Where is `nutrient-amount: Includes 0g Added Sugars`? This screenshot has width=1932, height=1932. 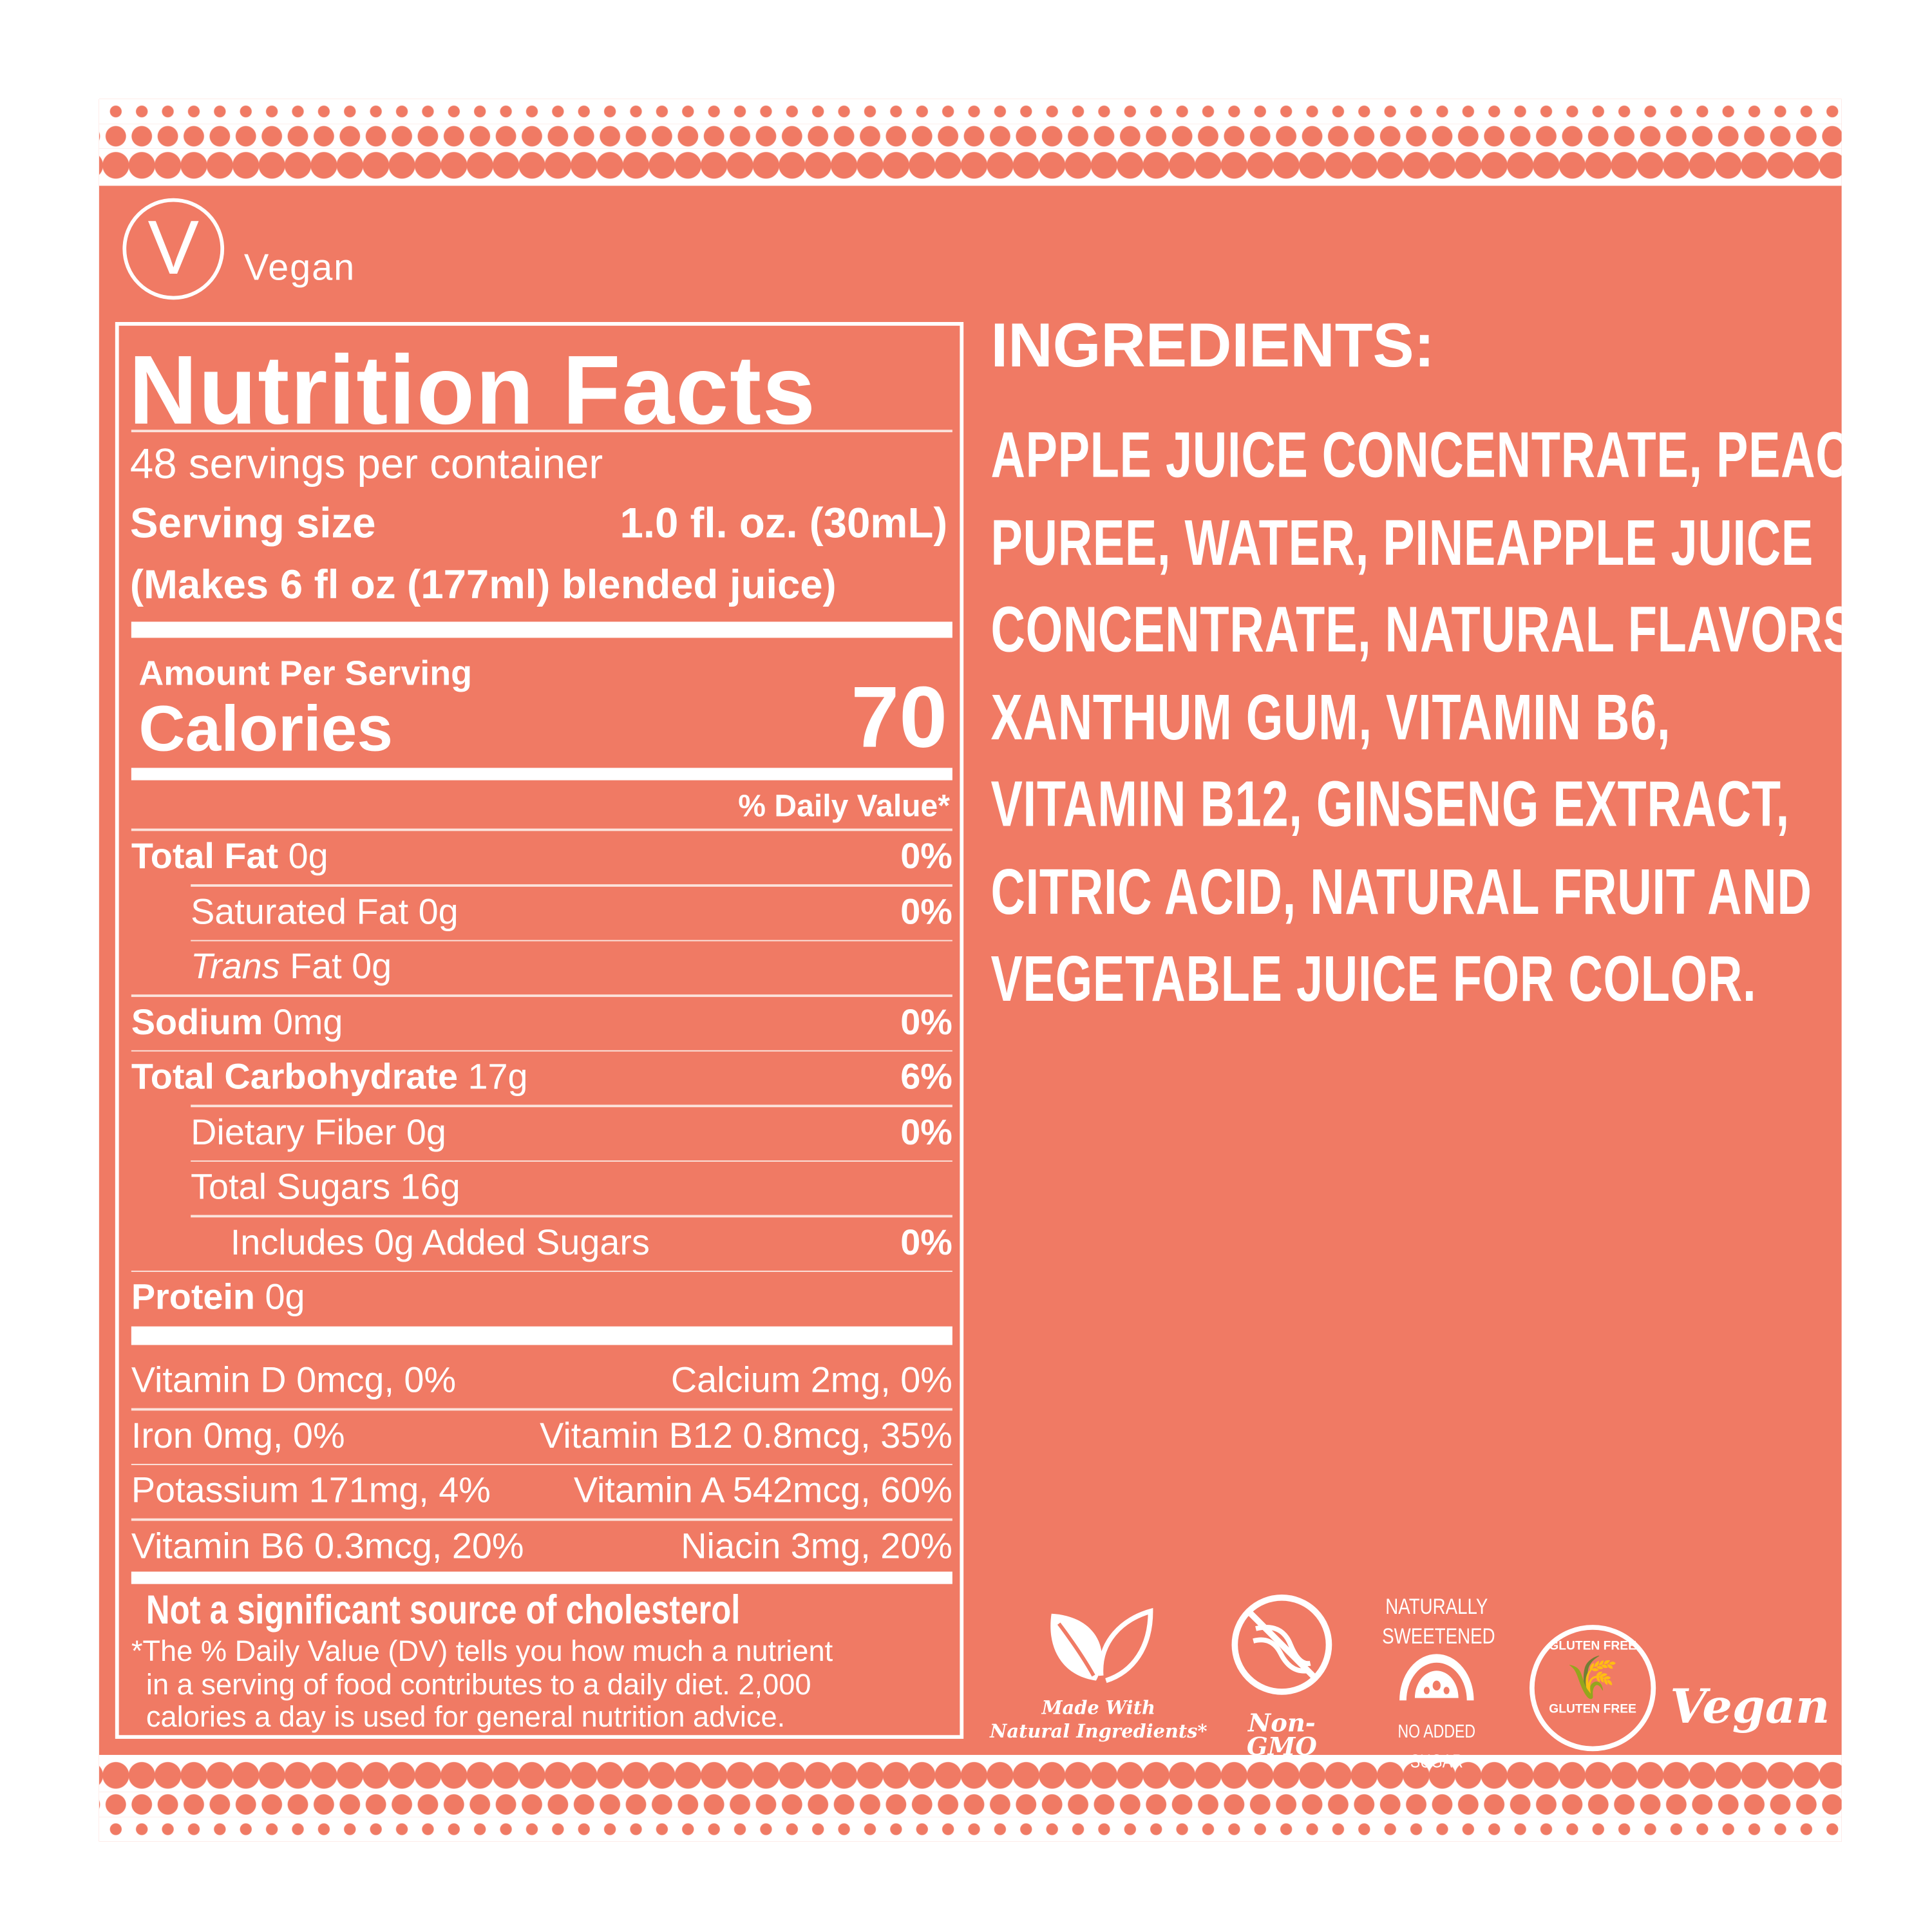 nutrient-amount: Includes 0g Added Sugars is located at coordinates (440, 1243).